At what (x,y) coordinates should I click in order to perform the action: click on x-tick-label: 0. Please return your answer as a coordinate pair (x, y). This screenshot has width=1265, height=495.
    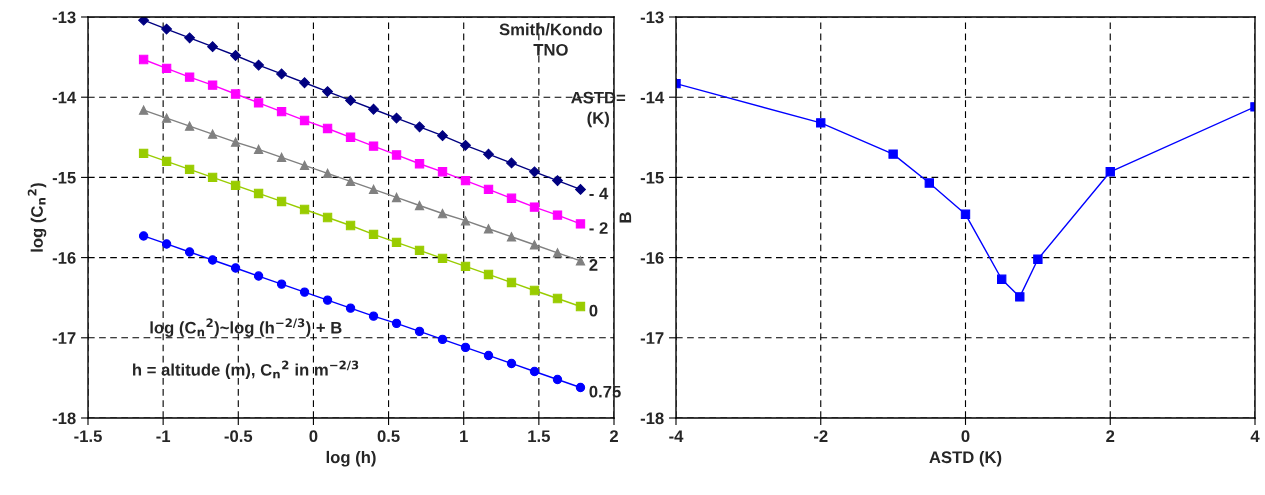
    Looking at the image, I should click on (965, 436).